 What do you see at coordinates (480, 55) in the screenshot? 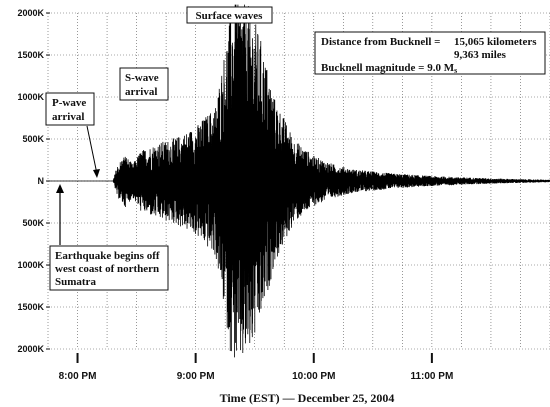
I see `info-distance-miles: 9,363 miles` at bounding box center [480, 55].